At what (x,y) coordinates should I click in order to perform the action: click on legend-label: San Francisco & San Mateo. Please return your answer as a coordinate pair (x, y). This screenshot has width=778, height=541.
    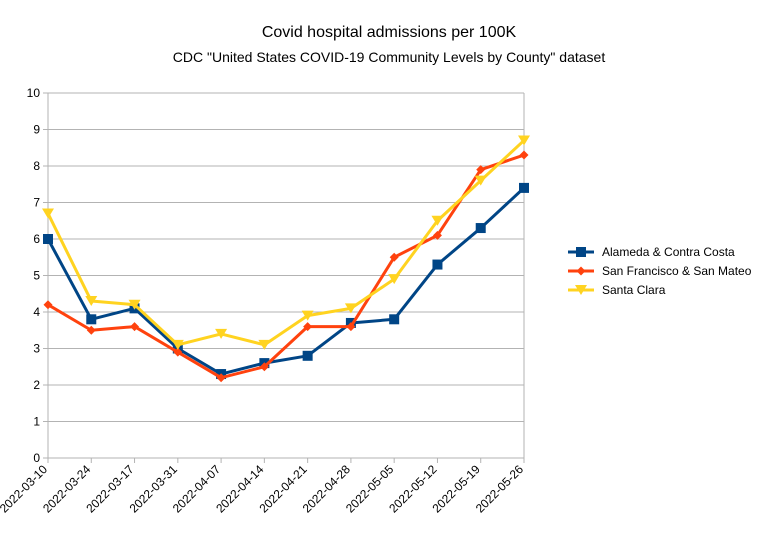
    Looking at the image, I should click on (677, 271).